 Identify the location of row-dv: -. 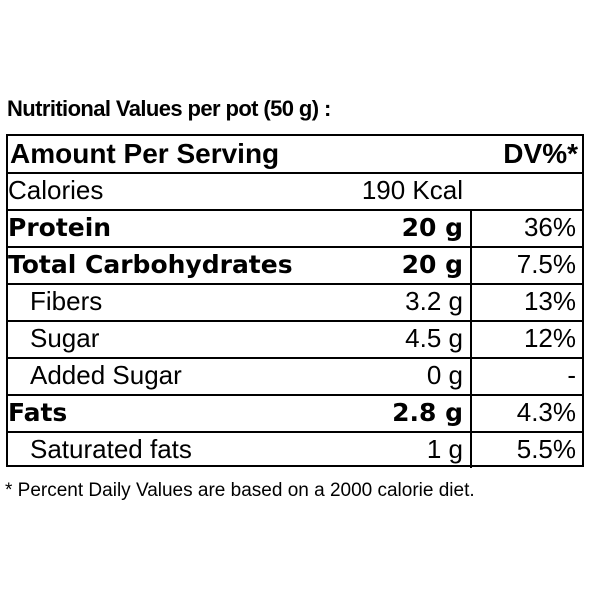
(571, 375).